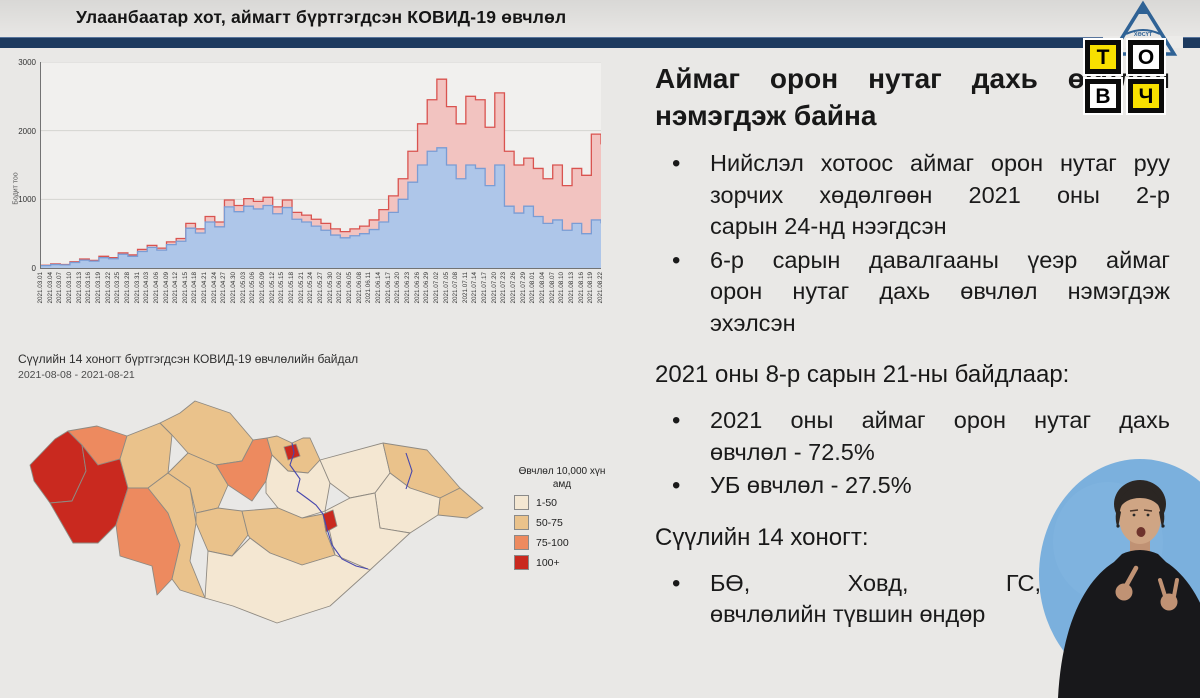 This screenshot has height=698, width=1200. Describe the element at coordinates (176, 288) in the screenshot. I see `x-tick-label: 2021.04.12` at that location.